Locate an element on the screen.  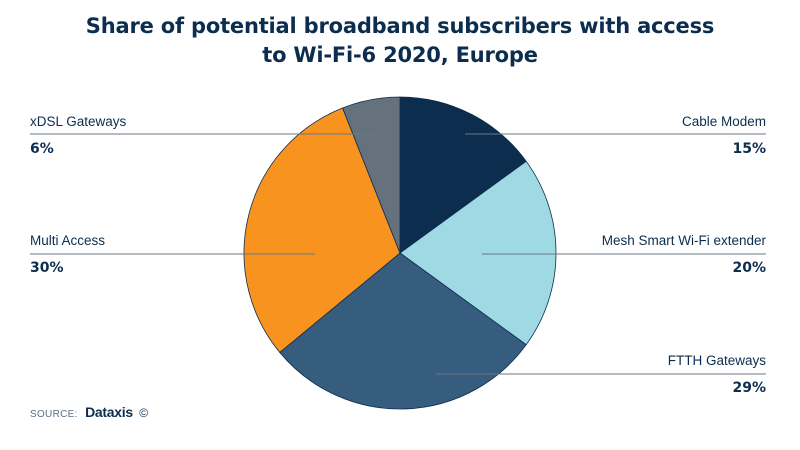
source-brand: Dataxis is located at coordinates (109, 412).